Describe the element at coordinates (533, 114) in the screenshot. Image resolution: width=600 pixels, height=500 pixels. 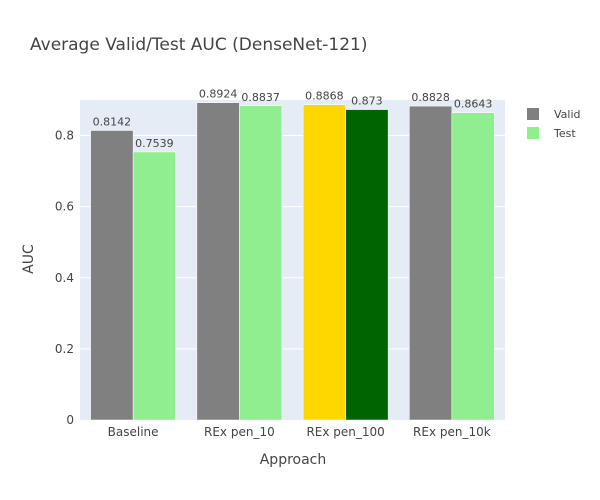
I see `legend-swatch-valid` at that location.